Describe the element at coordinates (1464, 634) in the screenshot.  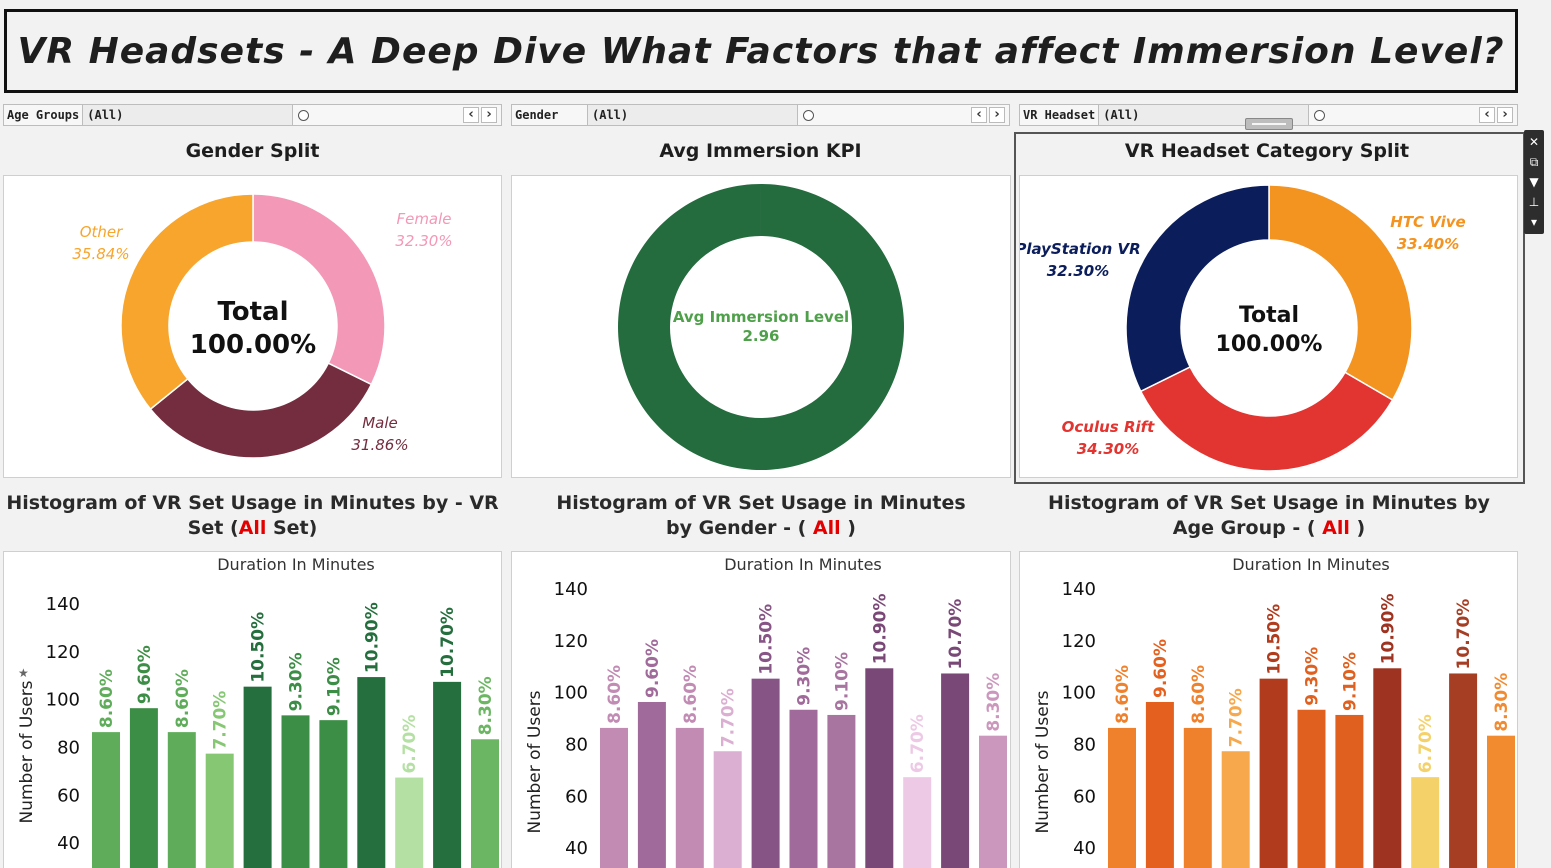
I see `bar-data-label: 10.70%` at that location.